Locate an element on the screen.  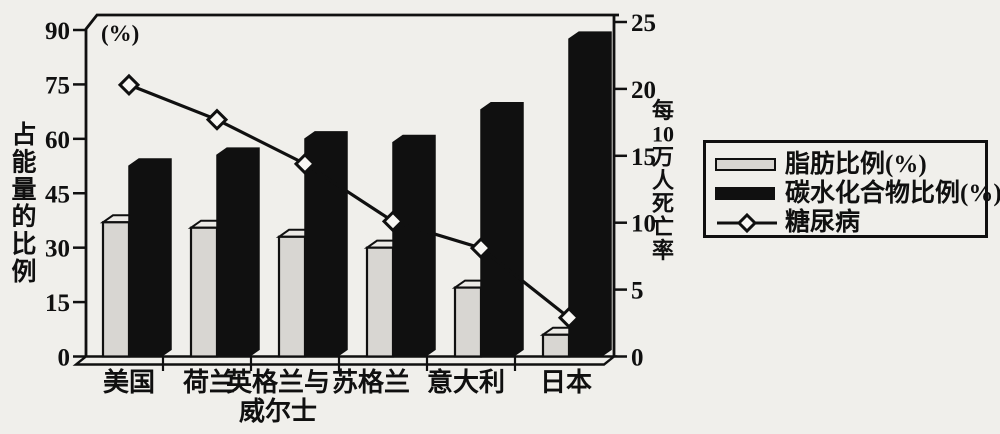
chart-text: 威尔士 is located at coordinates (278, 411).